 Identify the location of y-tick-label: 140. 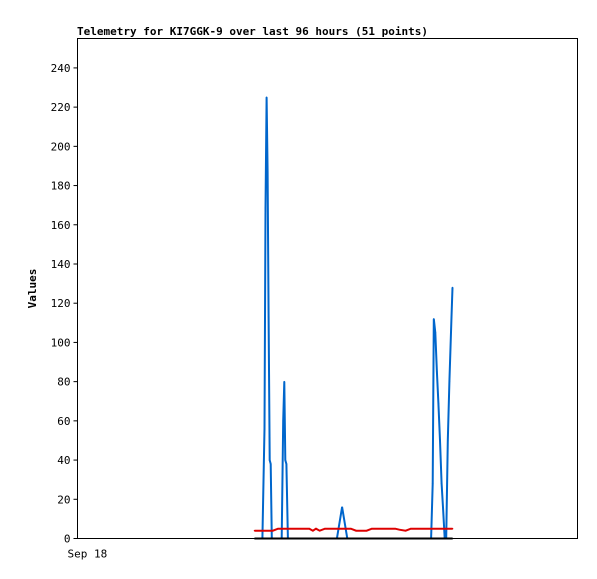
(61, 264).